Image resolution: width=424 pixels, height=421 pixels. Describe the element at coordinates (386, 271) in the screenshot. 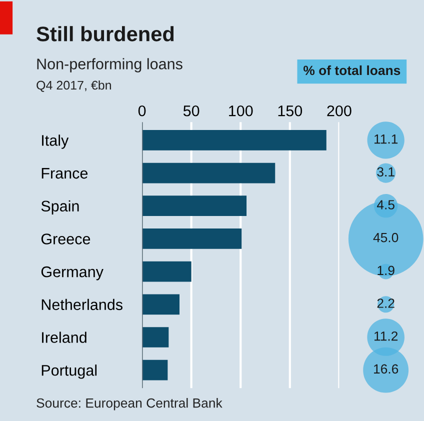

I see `data-label: 1.9` at that location.